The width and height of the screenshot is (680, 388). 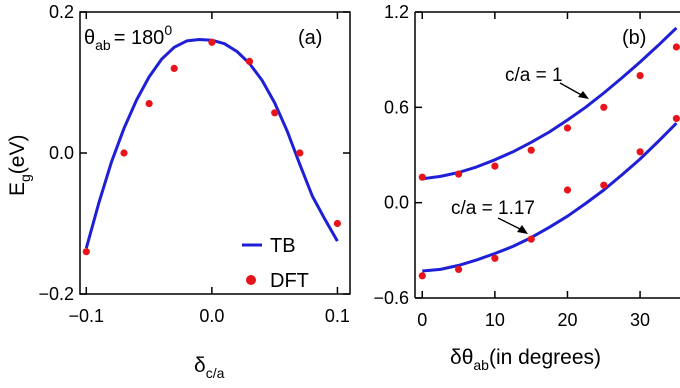 What do you see at coordinates (634, 38) in the screenshot?
I see `panel-b-label: (b)` at bounding box center [634, 38].